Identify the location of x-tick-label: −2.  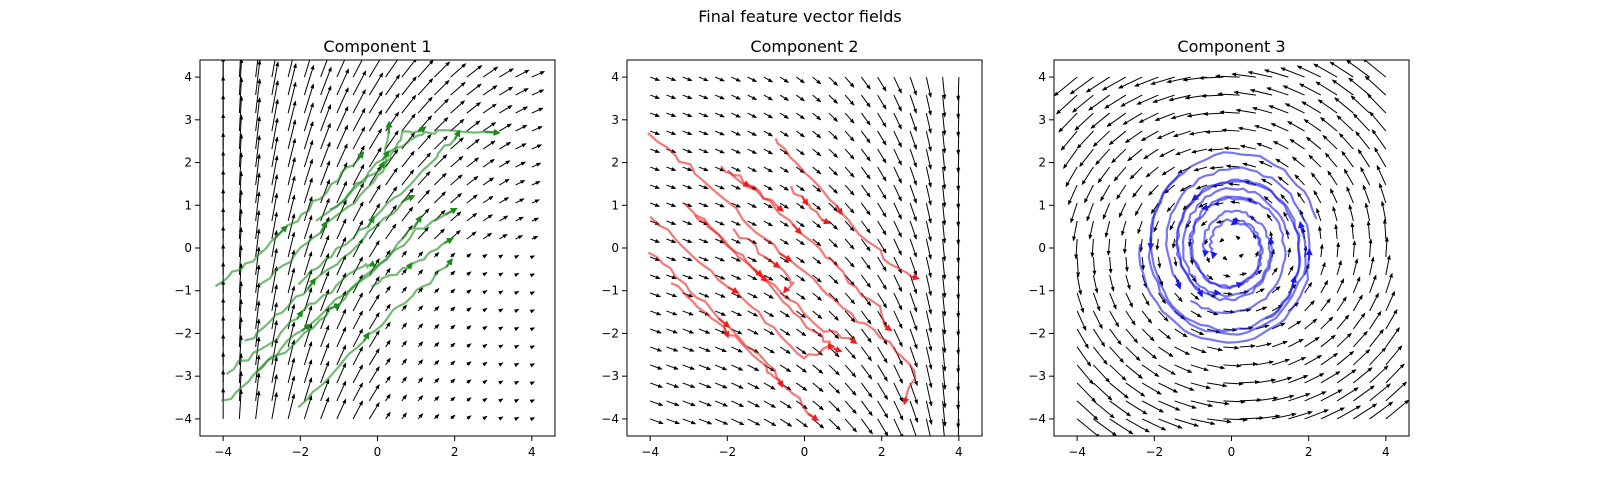
(1154, 452).